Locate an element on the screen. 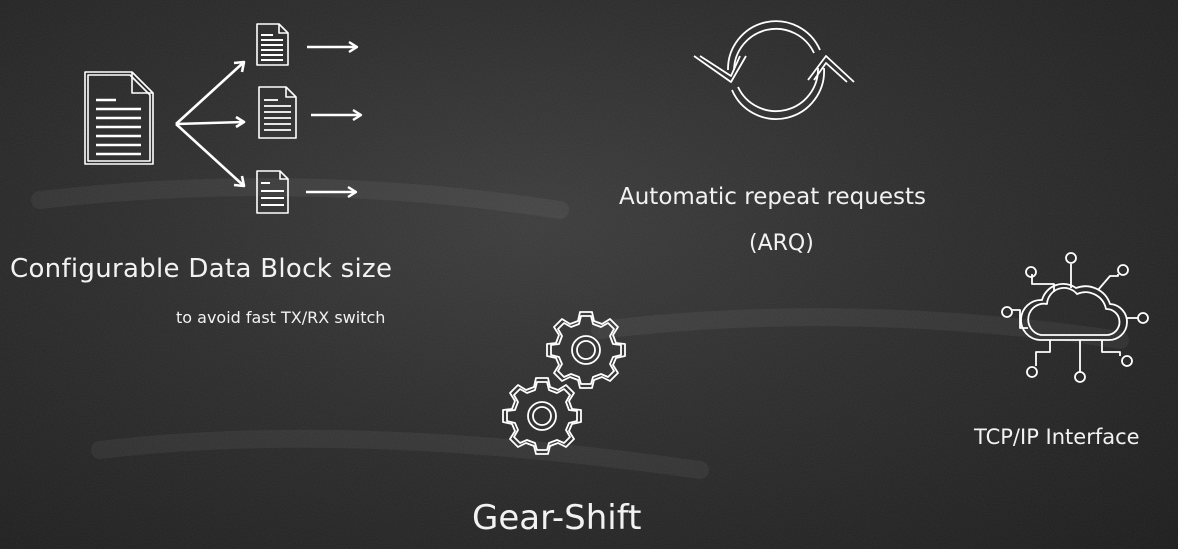 This screenshot has height=549, width=1178. cloud-network-icon is located at coordinates (1075, 317).